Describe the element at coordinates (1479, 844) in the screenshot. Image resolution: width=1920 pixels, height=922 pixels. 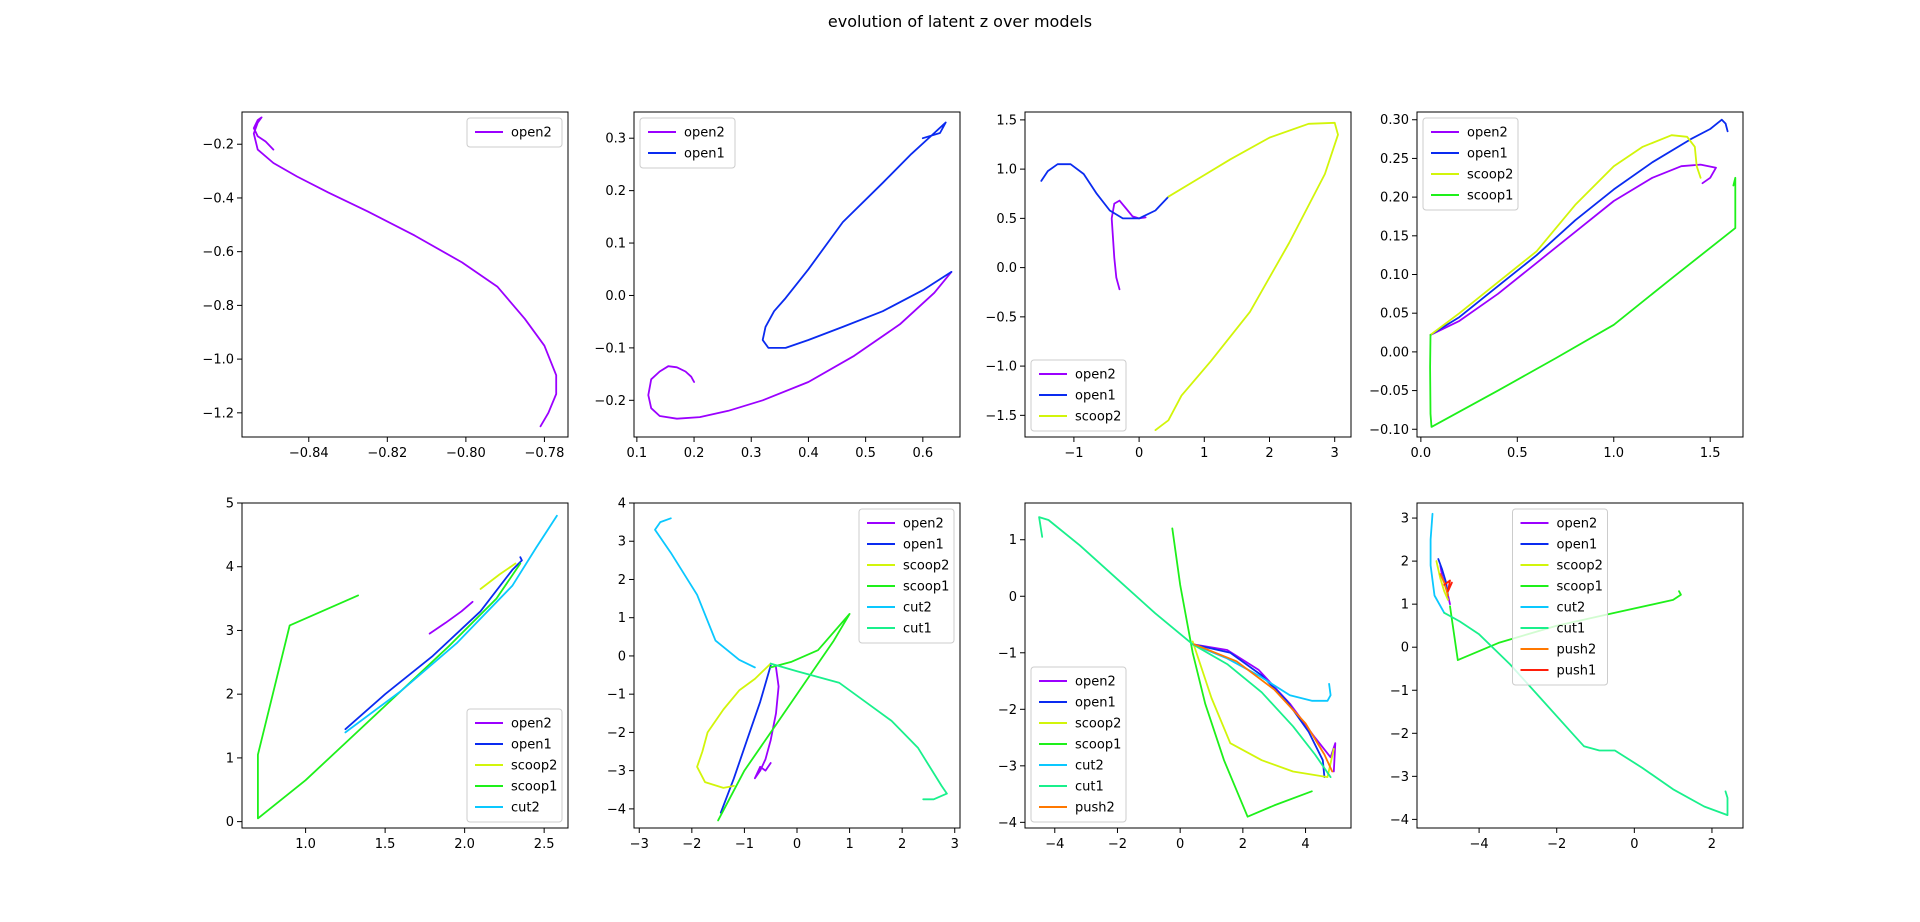
I see `x-tick-label: −4` at that location.